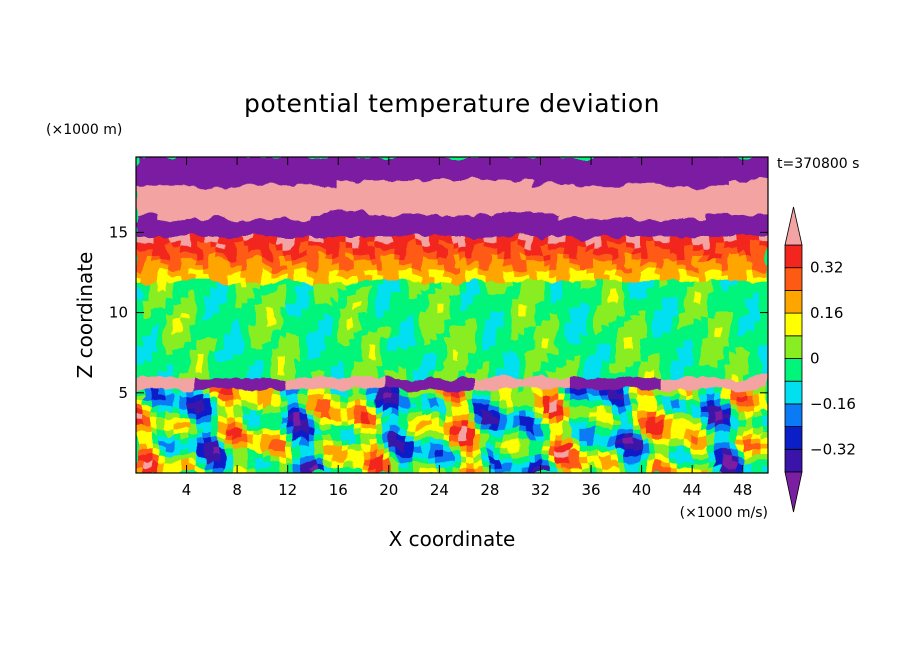 This screenshot has height=654, width=904. I want to click on colorbar-lower-extension, so click(793, 492).